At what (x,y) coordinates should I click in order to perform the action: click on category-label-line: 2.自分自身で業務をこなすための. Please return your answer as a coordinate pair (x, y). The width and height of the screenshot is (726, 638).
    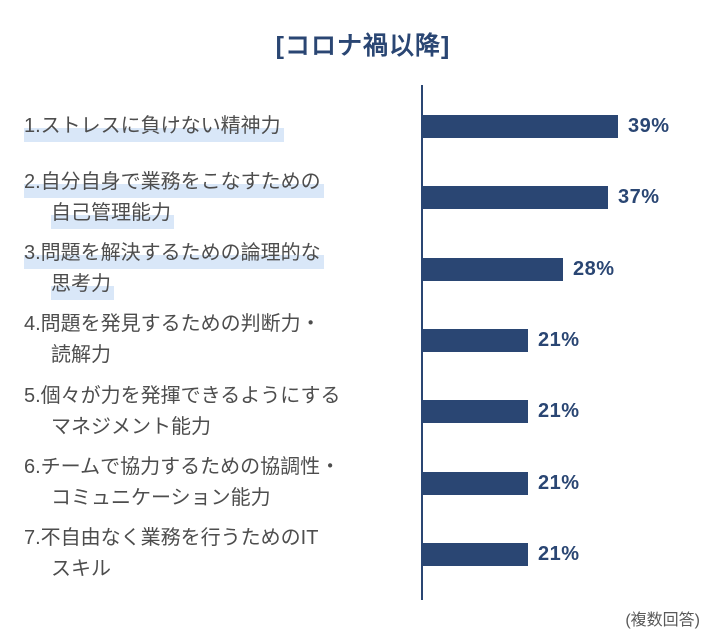
    Looking at the image, I should click on (174, 182).